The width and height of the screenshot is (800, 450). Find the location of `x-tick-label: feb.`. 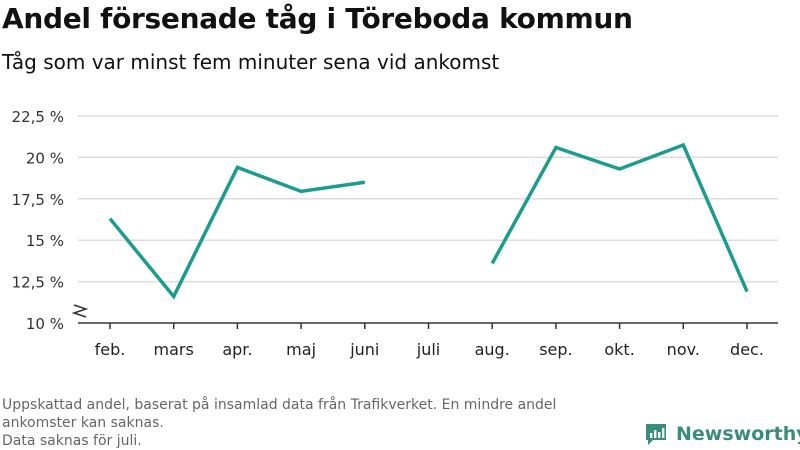

x-tick-label: feb. is located at coordinates (110, 349).